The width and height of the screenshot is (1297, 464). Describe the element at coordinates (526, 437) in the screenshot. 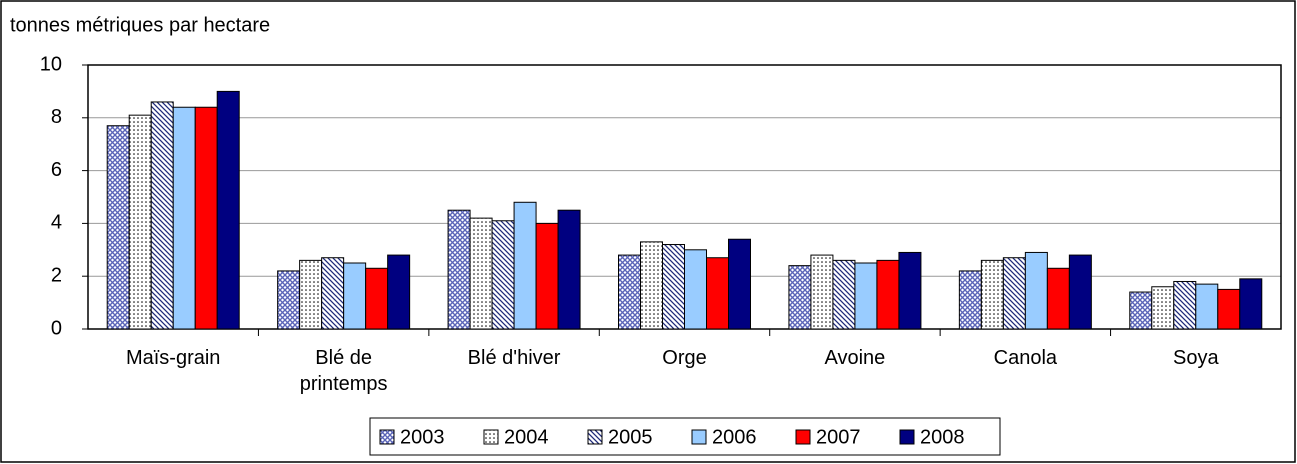

I see `legend-label: 2004` at that location.